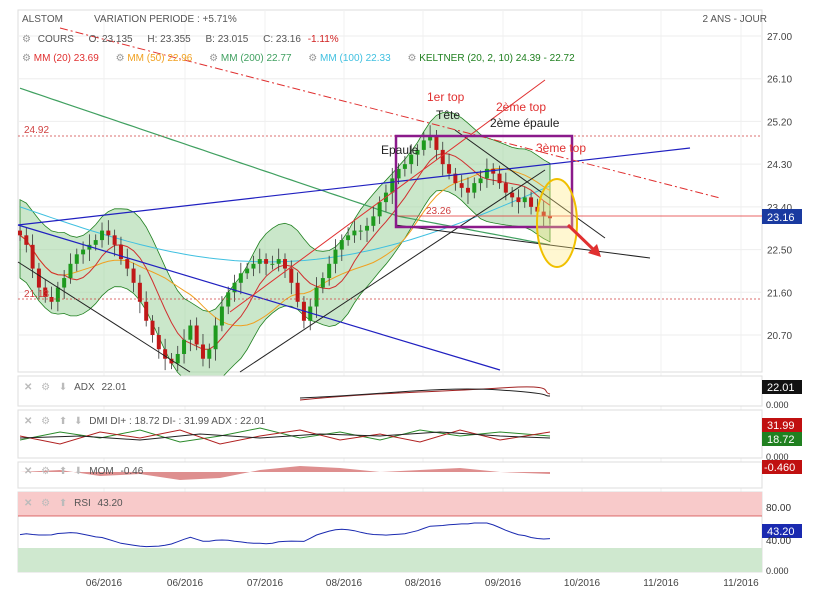 The width and height of the screenshot is (818, 600). Describe the element at coordinates (777, 405) in the screenshot. I see `adx-zero: 0.000` at that location.